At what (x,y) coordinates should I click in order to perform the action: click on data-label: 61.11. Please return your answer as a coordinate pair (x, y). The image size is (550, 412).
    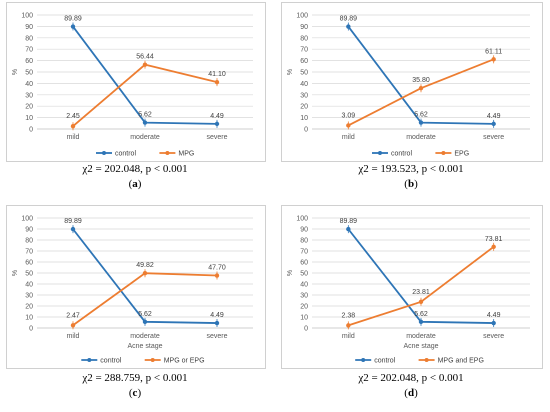
    Looking at the image, I should click on (493, 51).